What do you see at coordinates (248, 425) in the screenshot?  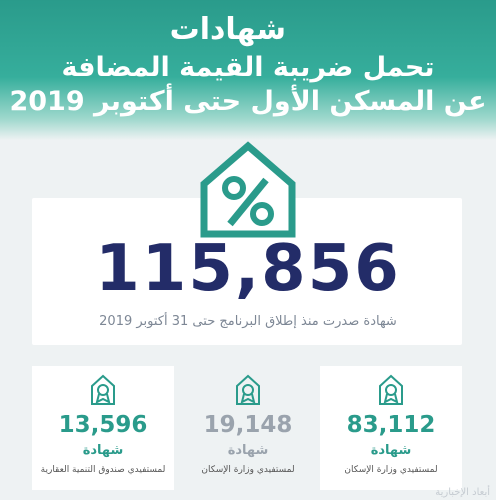 I see `stat-value: 19,148` at bounding box center [248, 425].